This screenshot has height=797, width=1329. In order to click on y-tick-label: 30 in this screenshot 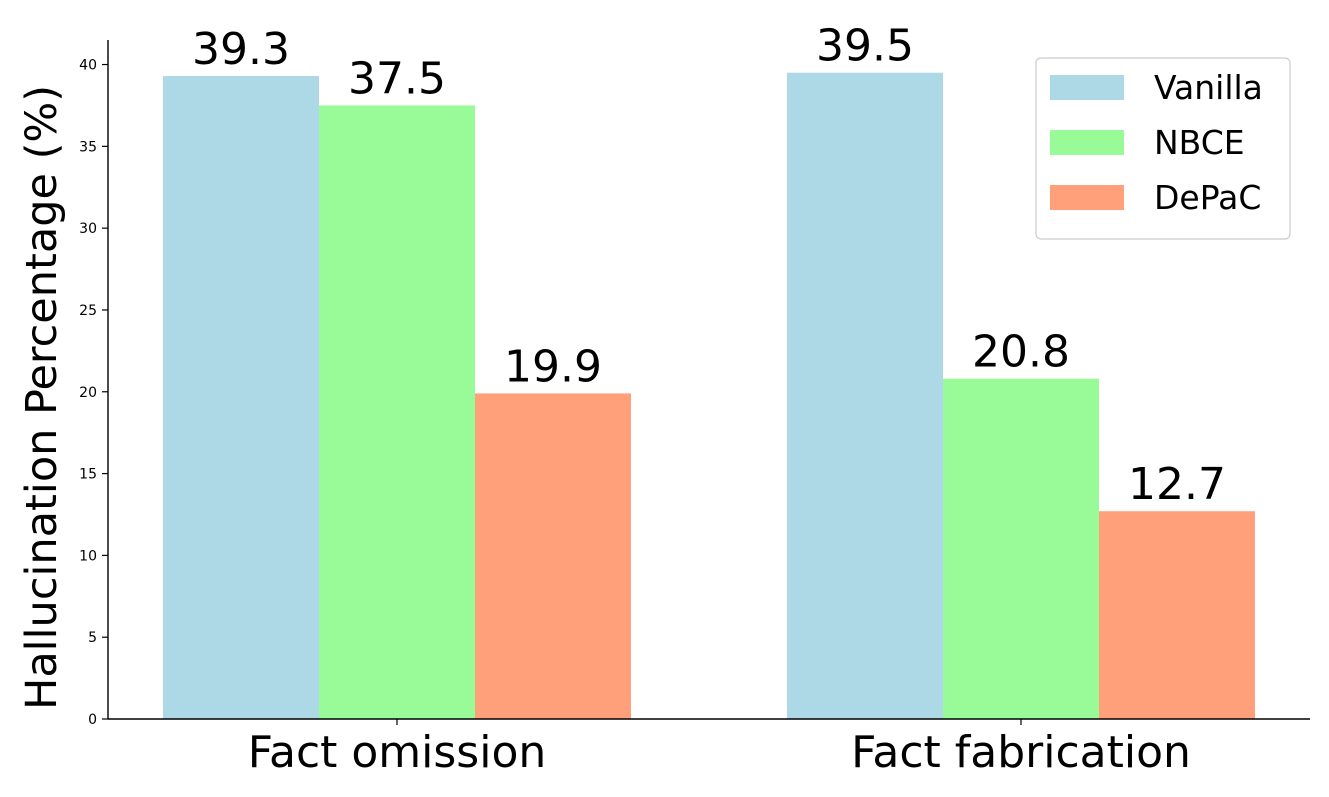, I will do `click(88, 229)`.